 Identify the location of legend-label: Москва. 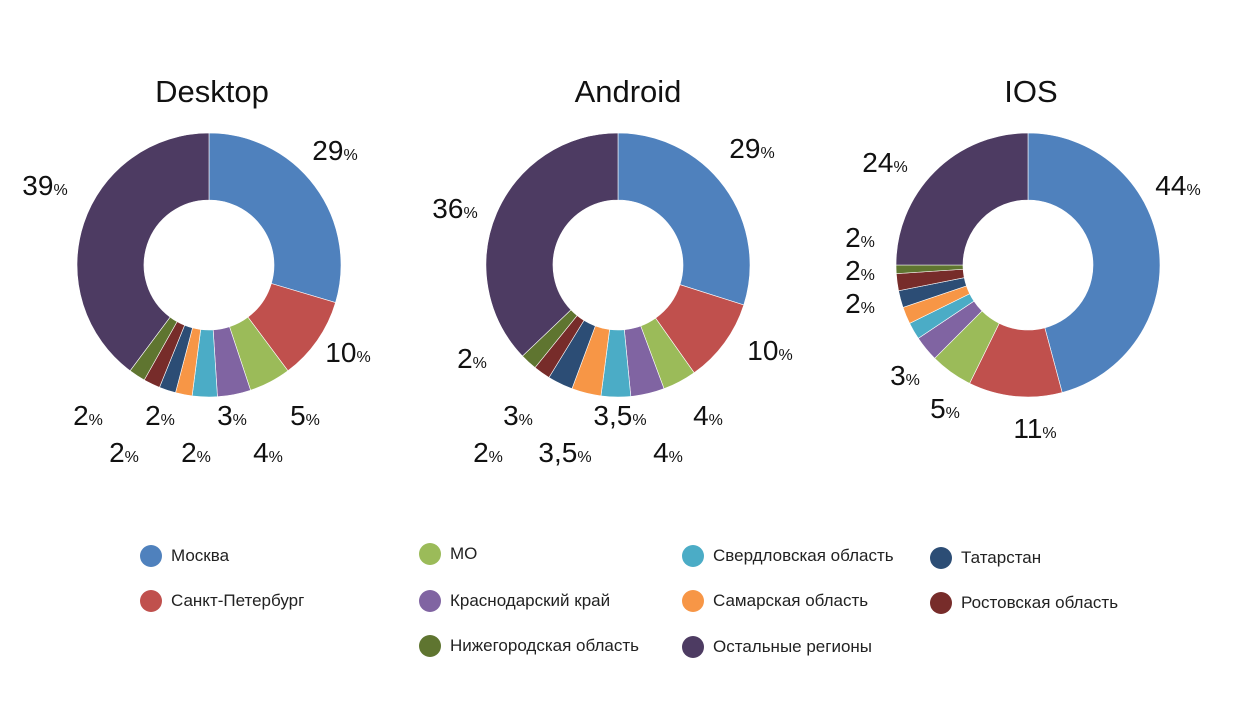
(200, 555).